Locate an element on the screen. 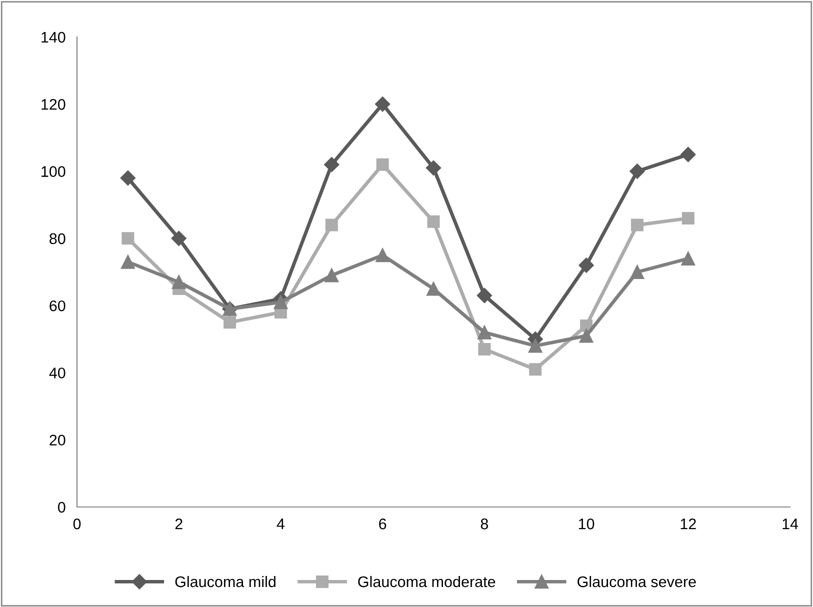 The height and width of the screenshot is (607, 813). y-tick-label: 20 is located at coordinates (58, 440).